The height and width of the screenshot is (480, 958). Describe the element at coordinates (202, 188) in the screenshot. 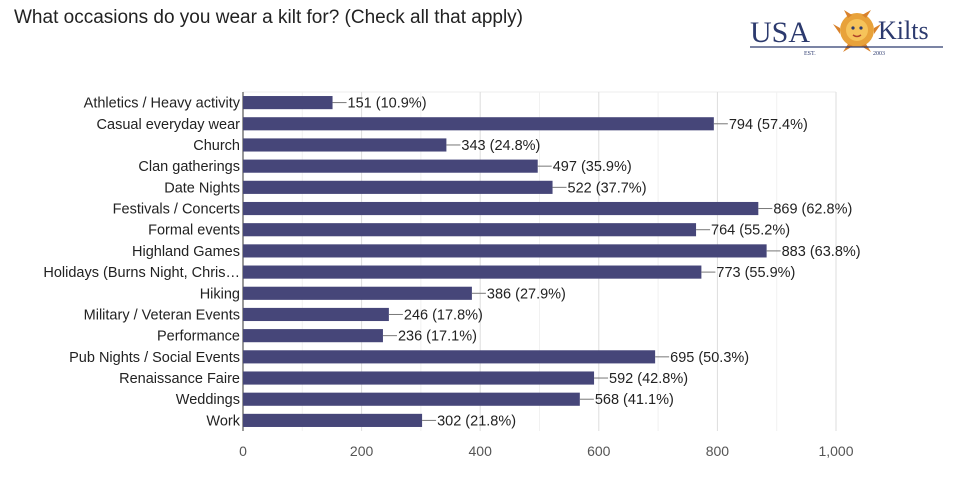

I see `category-label: Date Nights` at that location.